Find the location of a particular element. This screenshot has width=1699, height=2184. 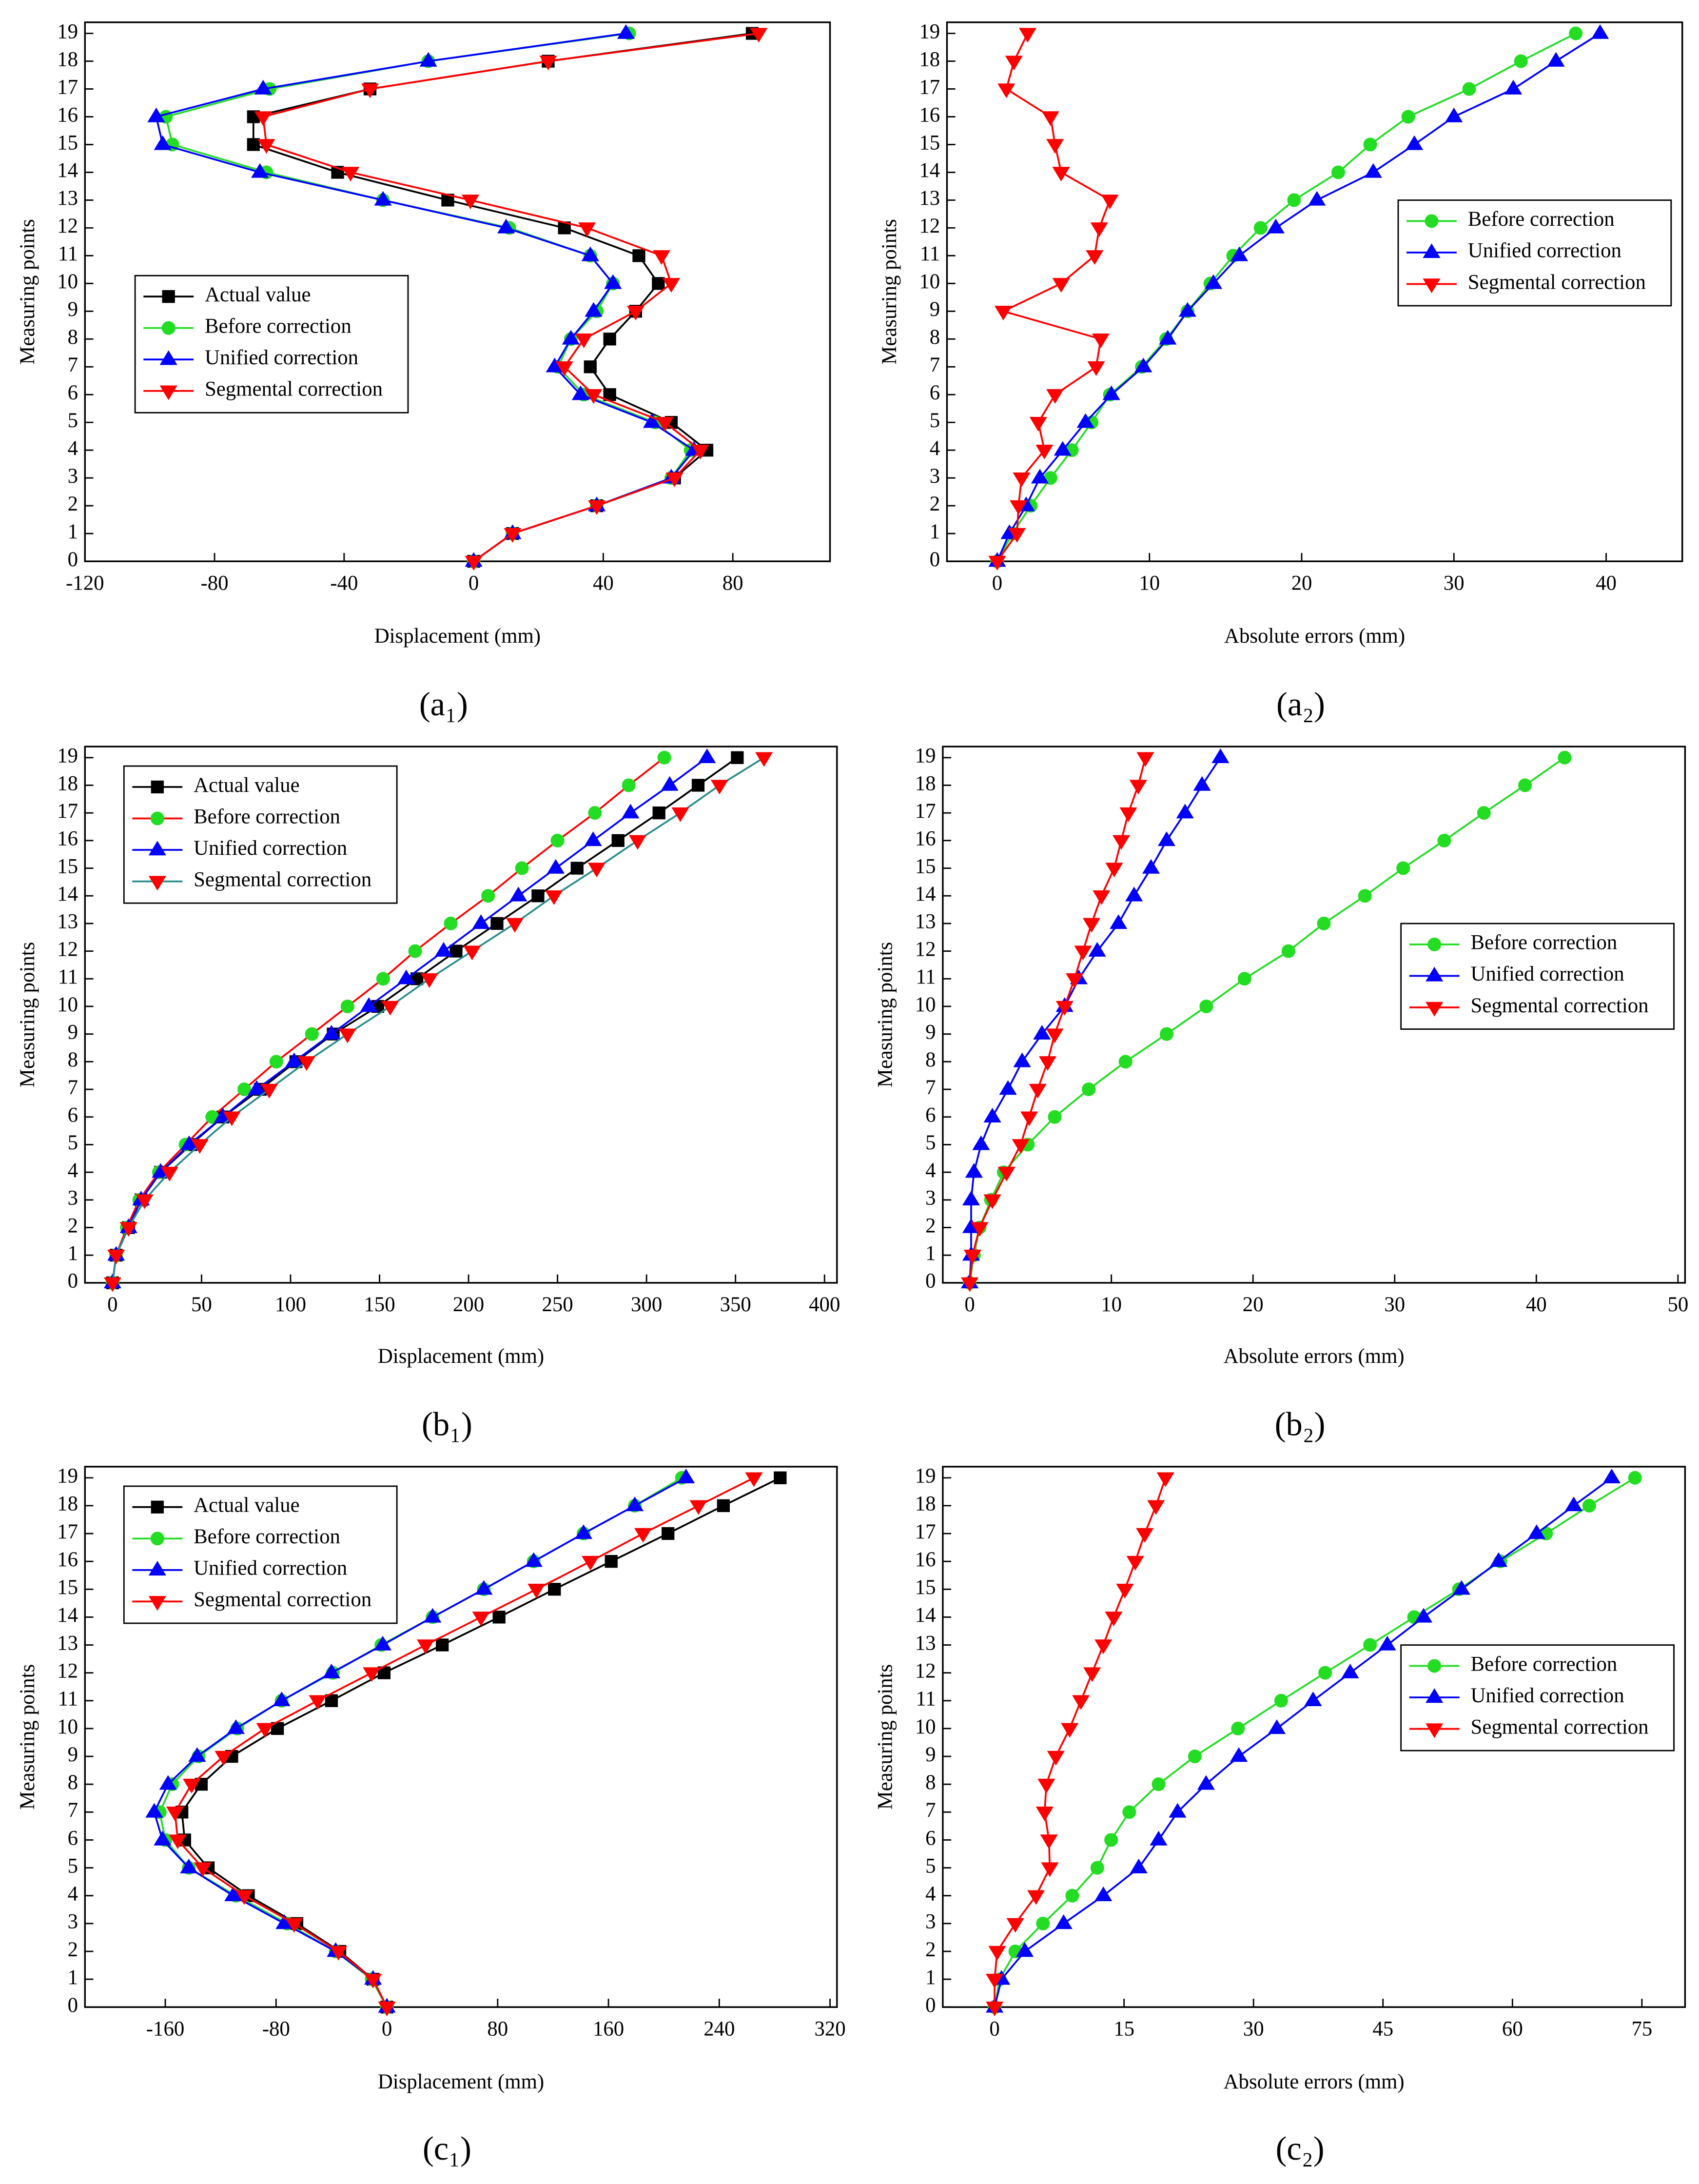

x-tick-label: 40 is located at coordinates (603, 583).